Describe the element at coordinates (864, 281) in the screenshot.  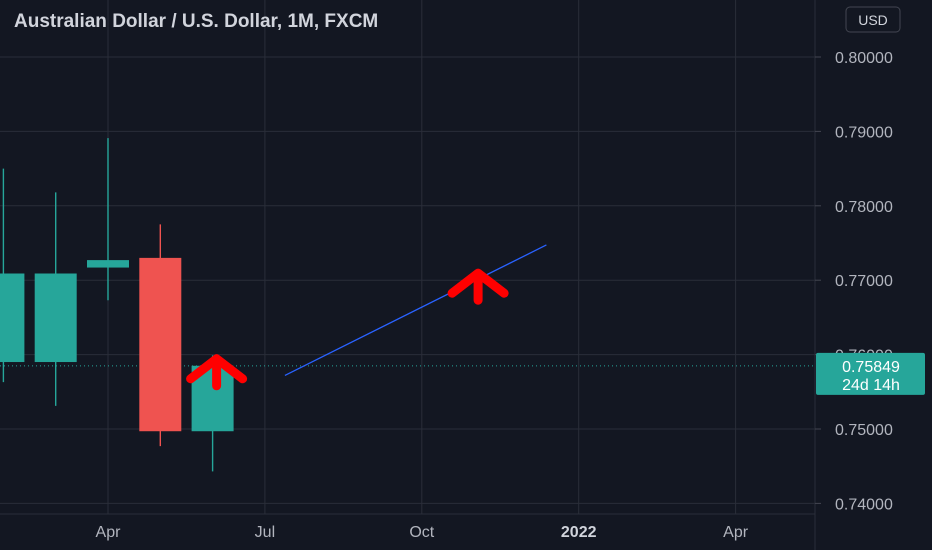
I see `price-axis-label: 0.77000` at that location.